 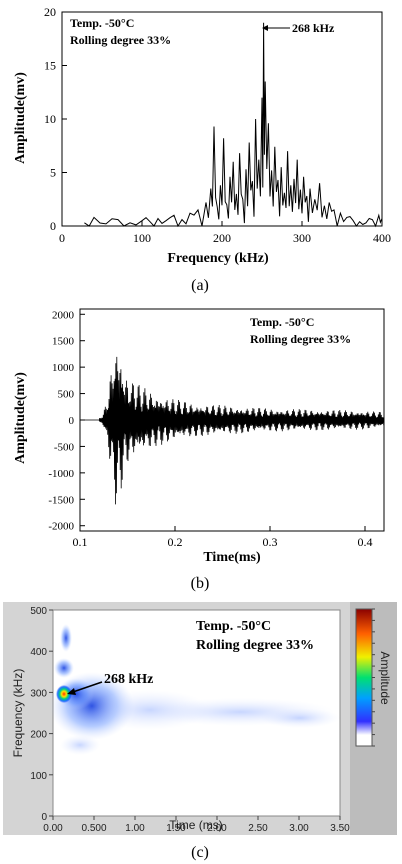 I want to click on y-axis-label-a: Amplitude(mv), so click(x=20, y=118).